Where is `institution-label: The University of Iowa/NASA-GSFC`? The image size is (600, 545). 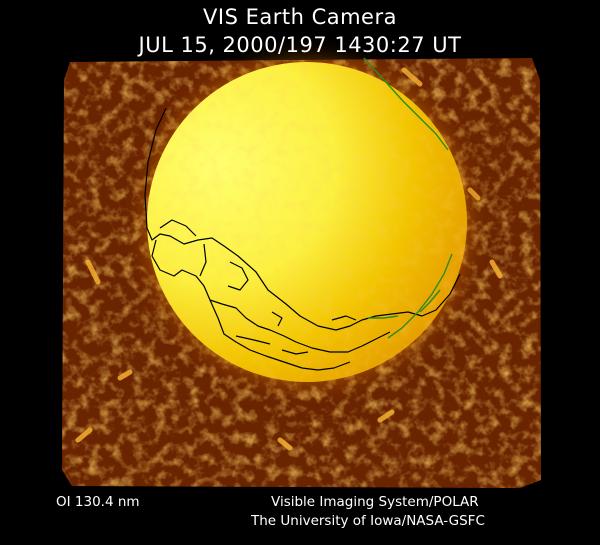
institution-label: The University of Iowa/NASA-GSFC is located at coordinates (368, 521).